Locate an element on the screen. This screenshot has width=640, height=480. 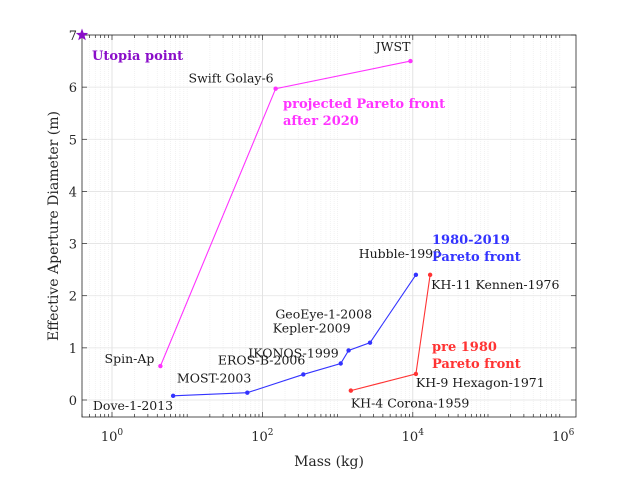
point-label: IKONOS-1999 is located at coordinates (293, 353).